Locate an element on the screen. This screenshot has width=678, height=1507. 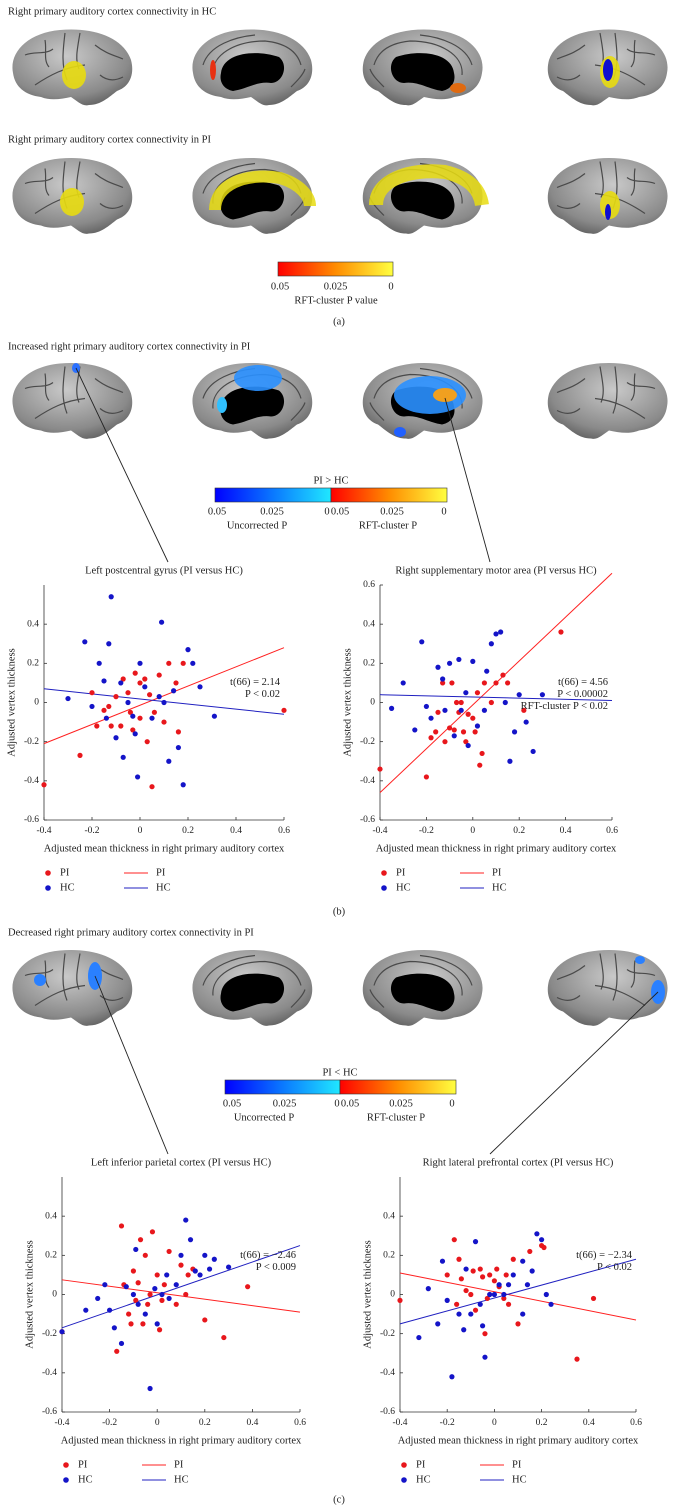
colorbar-tick-label: 0 is located at coordinates (390, 286).